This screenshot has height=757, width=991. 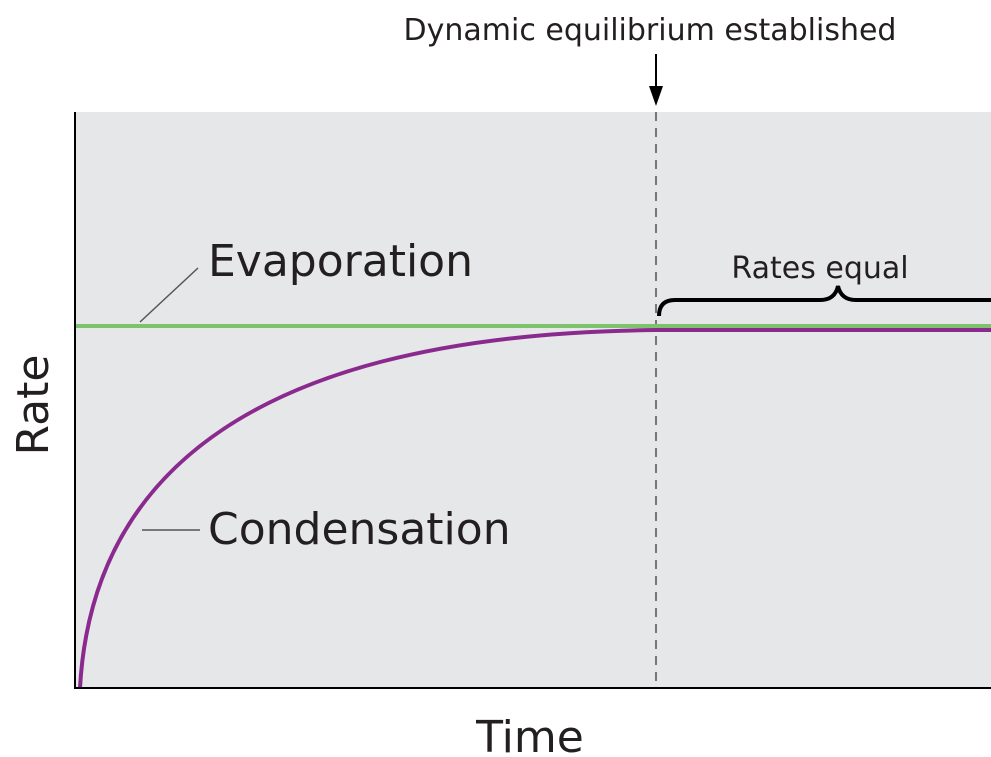 What do you see at coordinates (656, 96) in the screenshot?
I see `arrow-head` at bounding box center [656, 96].